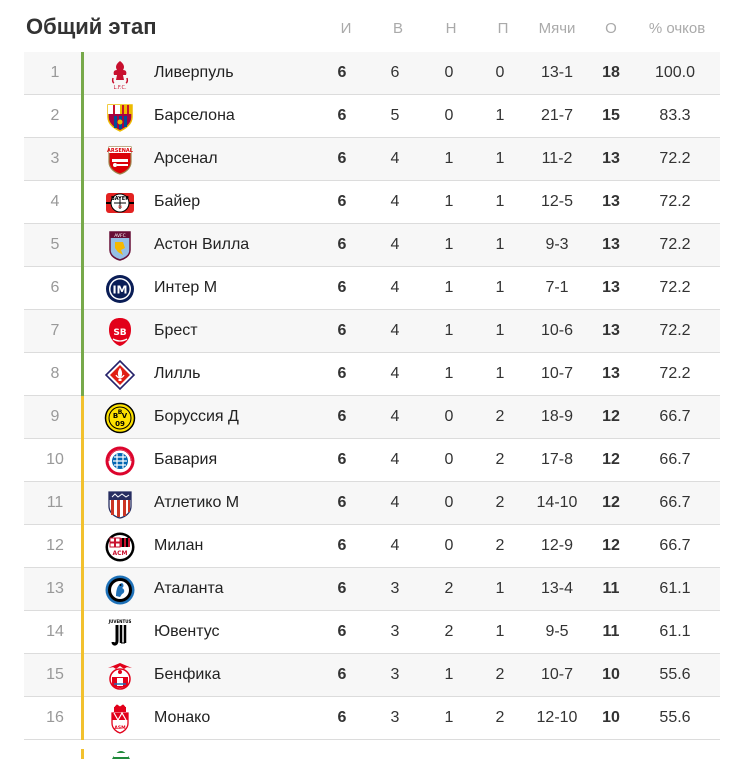  What do you see at coordinates (120, 547) in the screenshot?
I see `milan-crest-icon: ACM` at bounding box center [120, 547].